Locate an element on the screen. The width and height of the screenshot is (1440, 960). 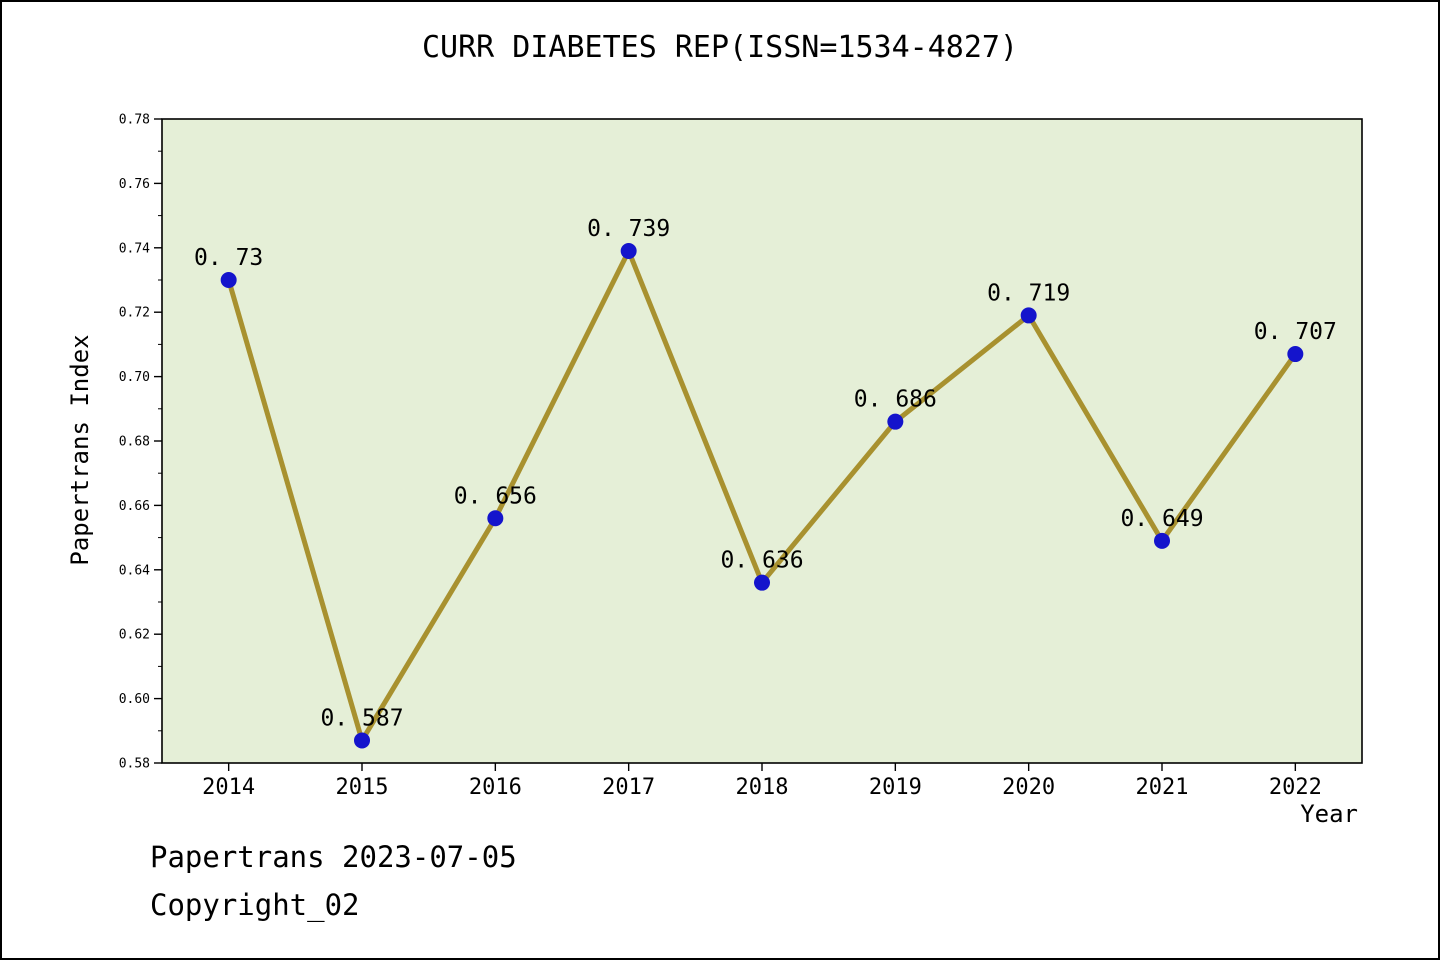
data-point-label: 0. 719 is located at coordinates (1028, 293).